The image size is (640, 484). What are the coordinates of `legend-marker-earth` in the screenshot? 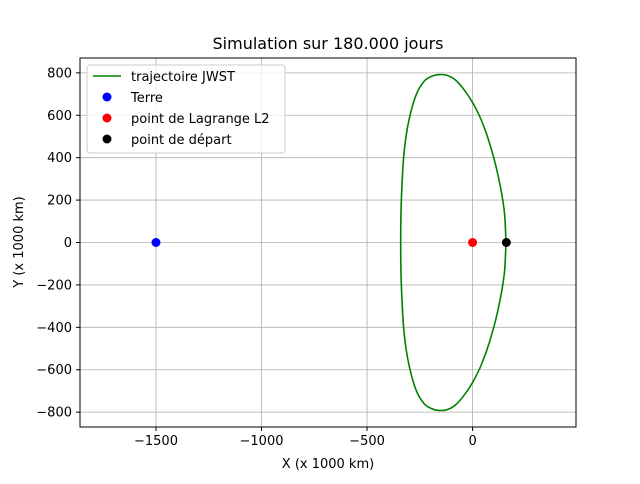 It's located at (107, 97).